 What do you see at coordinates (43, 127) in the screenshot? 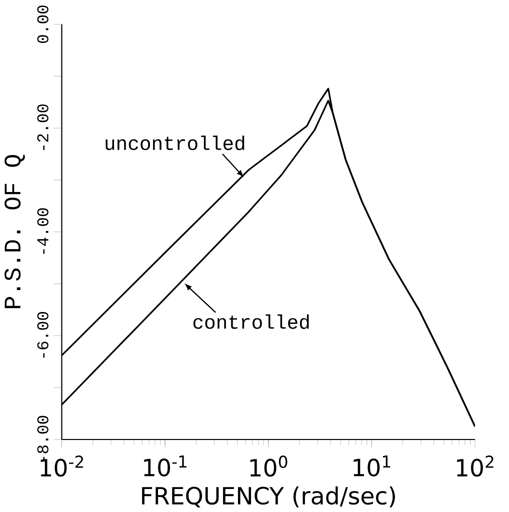
I see `y-tick-label: -2.00` at bounding box center [43, 127].